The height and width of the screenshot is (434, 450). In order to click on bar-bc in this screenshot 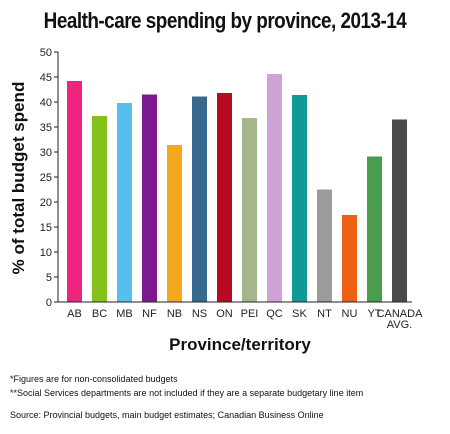, I will do `click(99, 209)`.